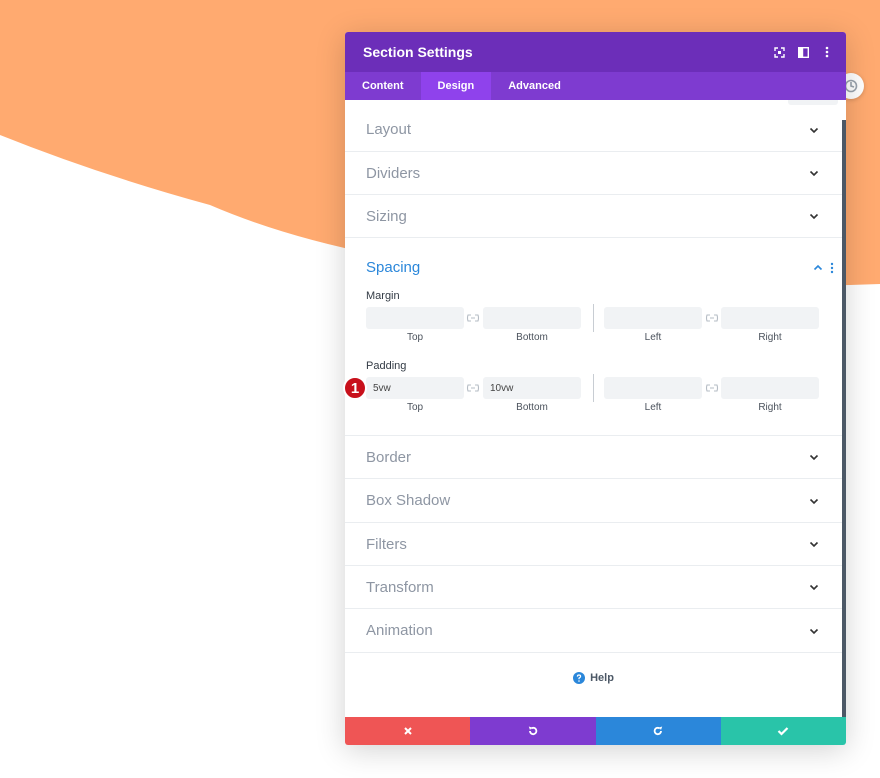  I want to click on tab-bar: Content Design Advanced, so click(595, 86).